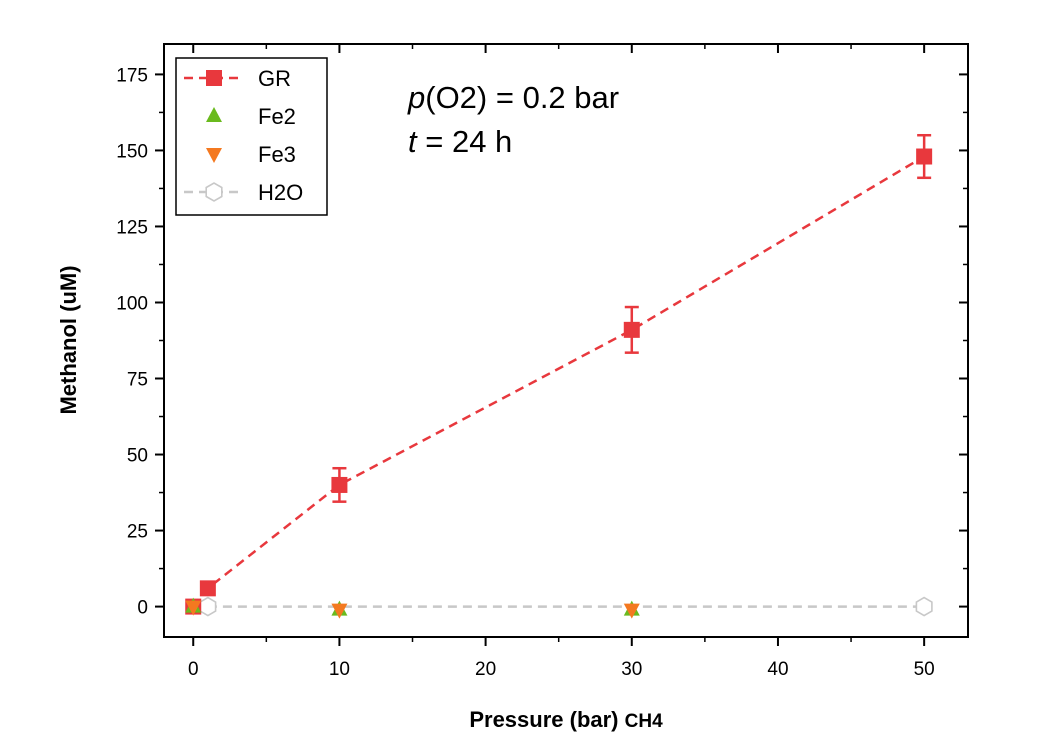 The width and height of the screenshot is (1040, 752). Describe the element at coordinates (237, 78) in the screenshot. I see `legend-item-gr: GR` at that location.